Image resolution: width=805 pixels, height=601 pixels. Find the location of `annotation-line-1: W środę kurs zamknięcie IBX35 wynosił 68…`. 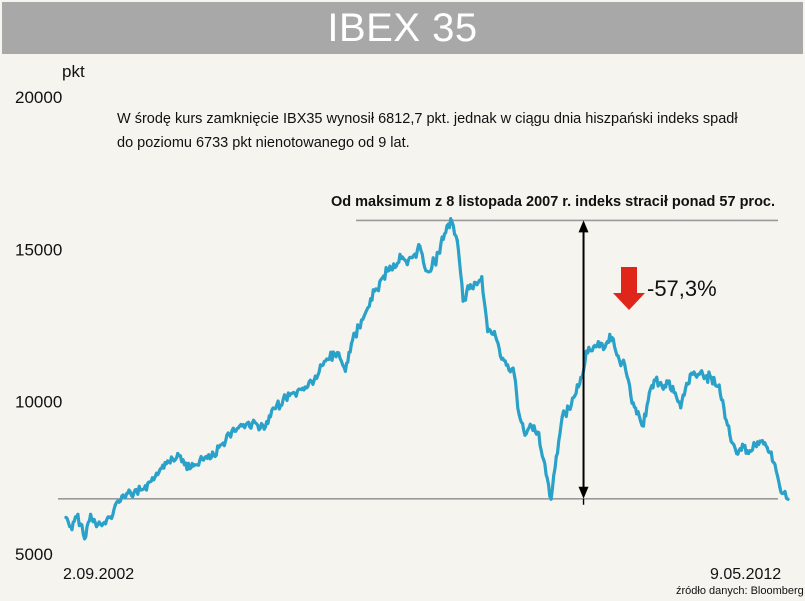

annotation-line-1: W środę kurs zamknięcie IBX35 wynosił 68… is located at coordinates (427, 119).